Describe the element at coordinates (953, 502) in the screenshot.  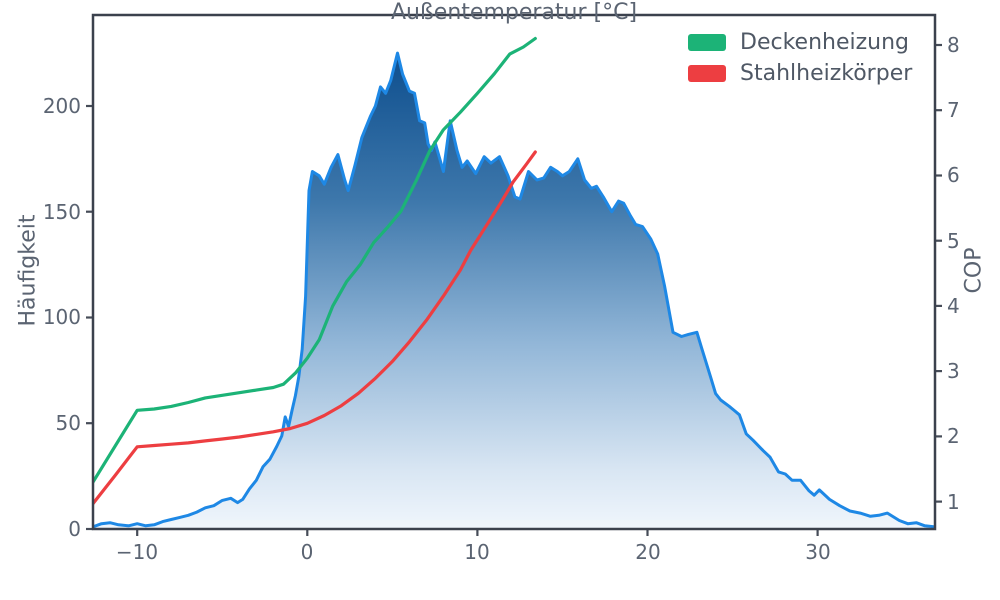
I see `y-right-tick-label: 1` at that location.